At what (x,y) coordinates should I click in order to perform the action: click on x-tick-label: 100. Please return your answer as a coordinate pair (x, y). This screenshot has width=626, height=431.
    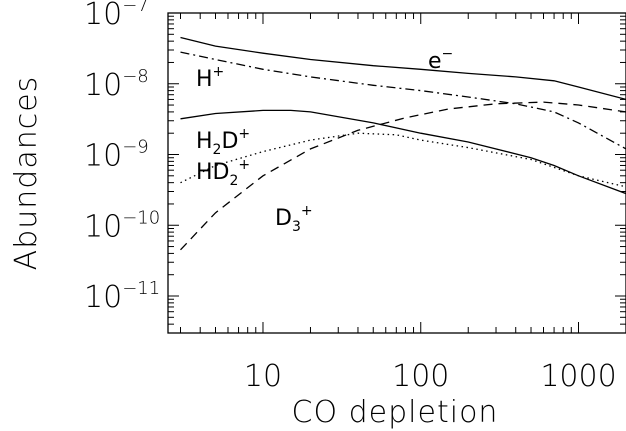
    Looking at the image, I should click on (420, 376).